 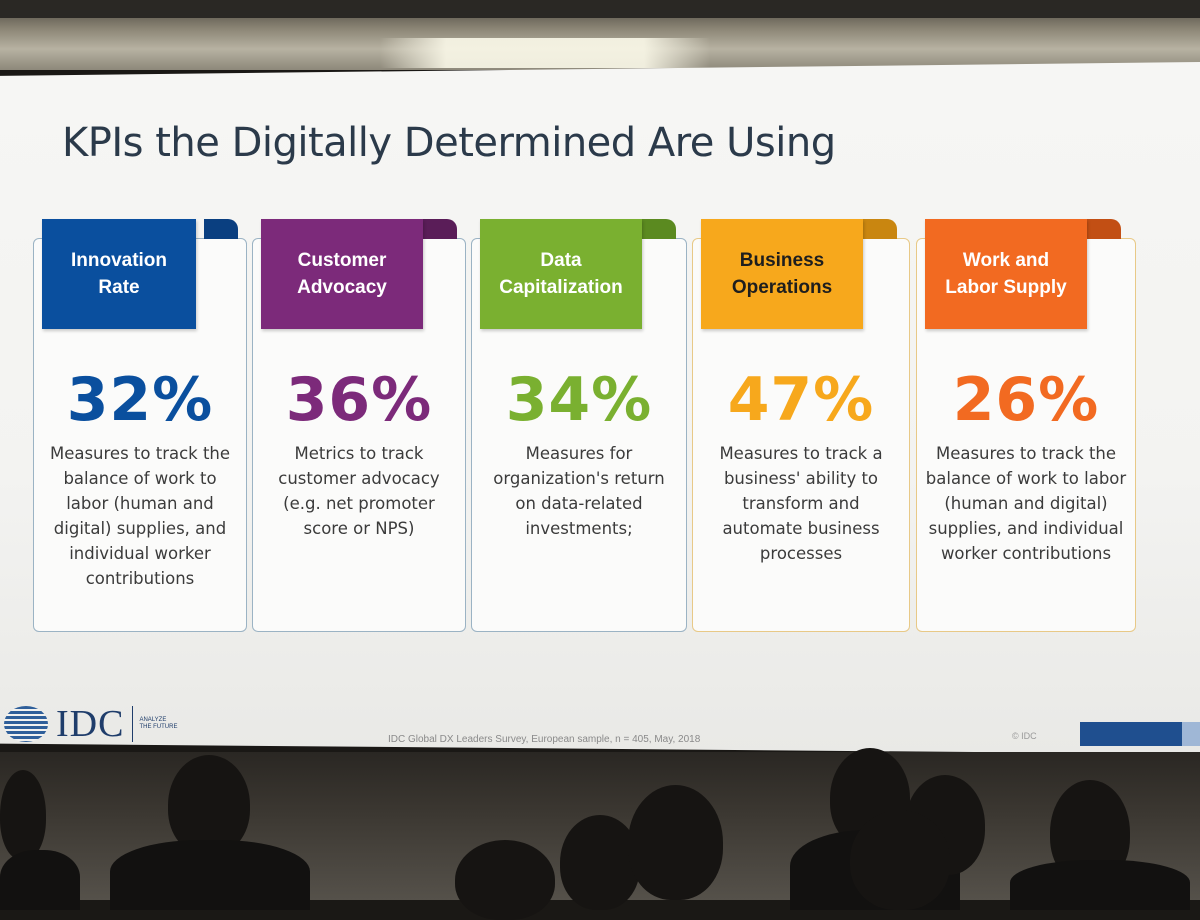 I want to click on kpi-label: Data Capitalization, so click(x=561, y=274).